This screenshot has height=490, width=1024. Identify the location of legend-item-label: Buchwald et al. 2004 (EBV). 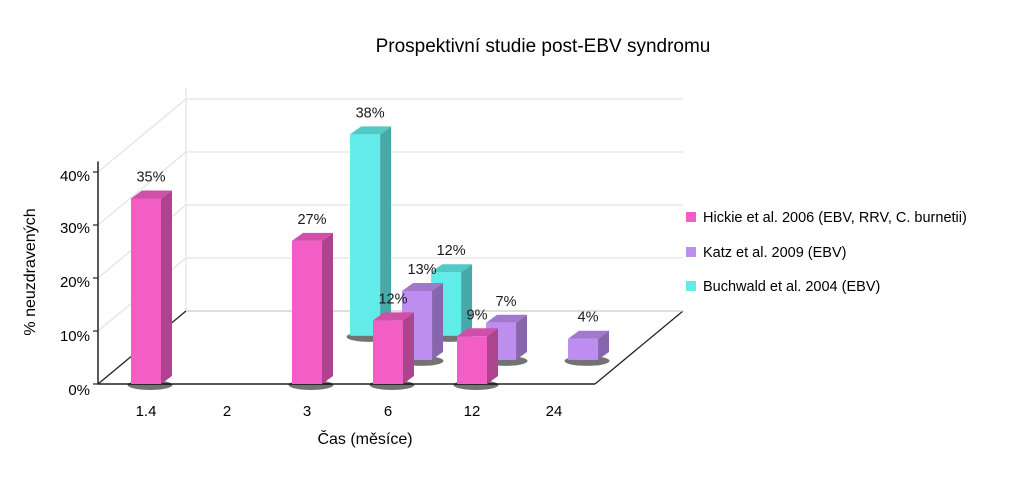
(791, 287).